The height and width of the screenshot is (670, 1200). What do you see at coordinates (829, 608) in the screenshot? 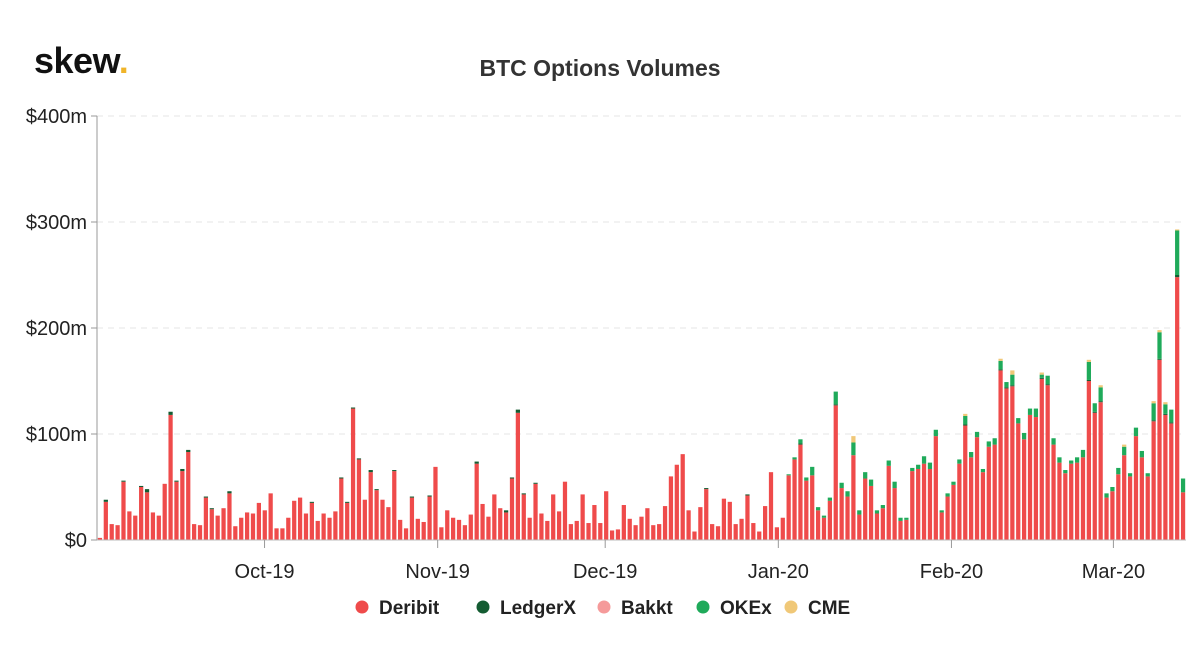
I see `legend-label-cme: CME` at bounding box center [829, 608].